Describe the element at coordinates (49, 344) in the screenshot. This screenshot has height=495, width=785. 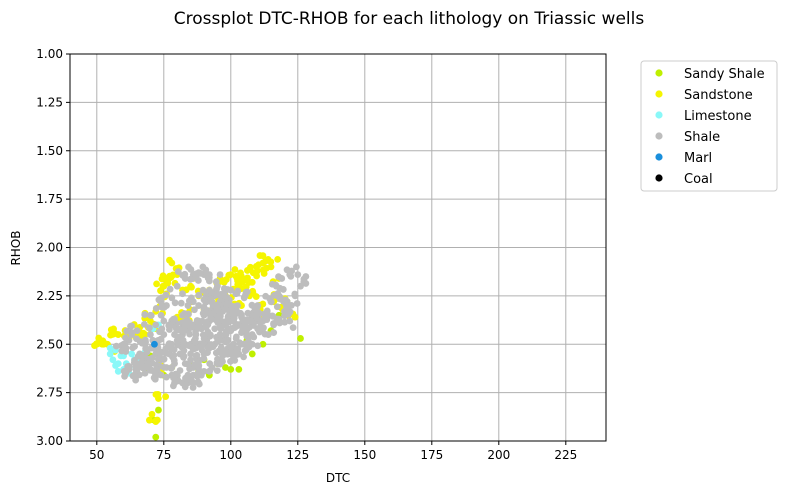
I see `y-tick-label: 2.50` at that location.